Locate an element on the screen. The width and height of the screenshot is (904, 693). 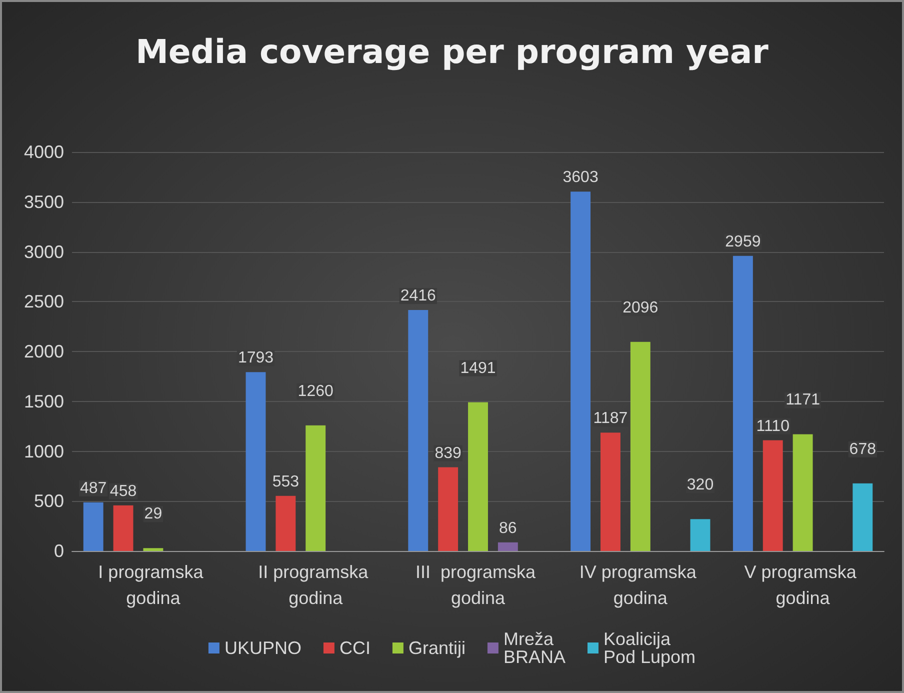
y-tick-label: 3000 is located at coordinates (44, 252).